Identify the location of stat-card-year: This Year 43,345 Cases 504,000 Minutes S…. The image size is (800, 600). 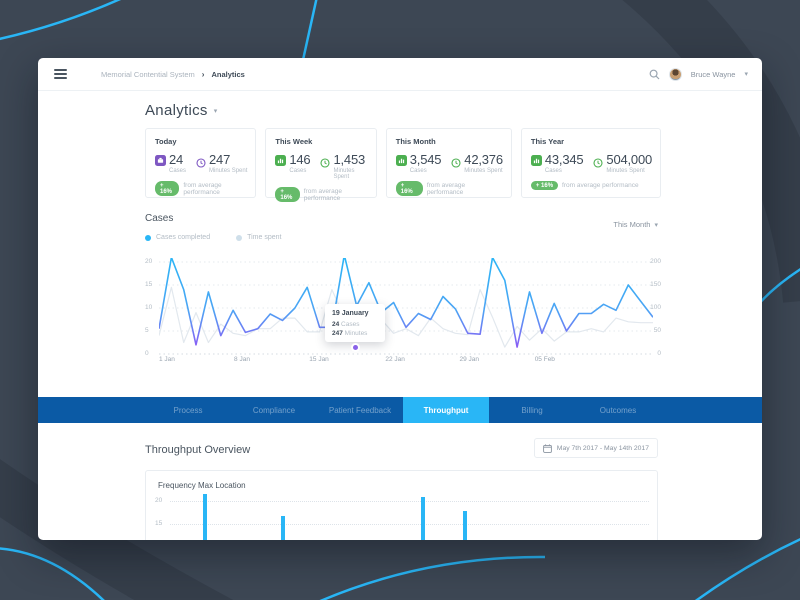
(591, 163).